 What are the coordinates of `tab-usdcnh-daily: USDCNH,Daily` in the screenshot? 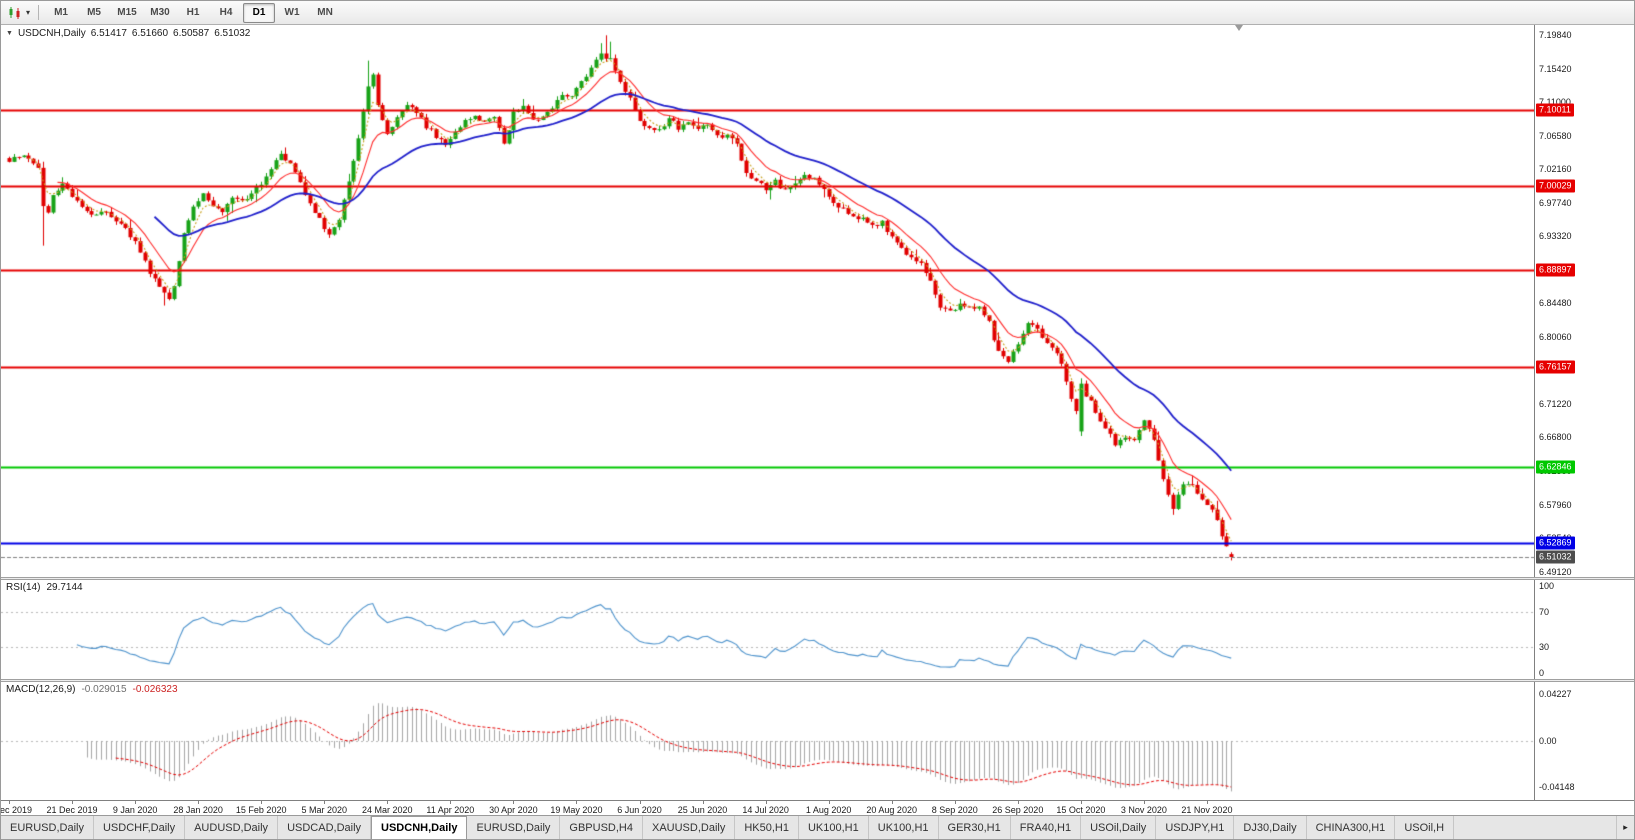 It's located at (419, 827).